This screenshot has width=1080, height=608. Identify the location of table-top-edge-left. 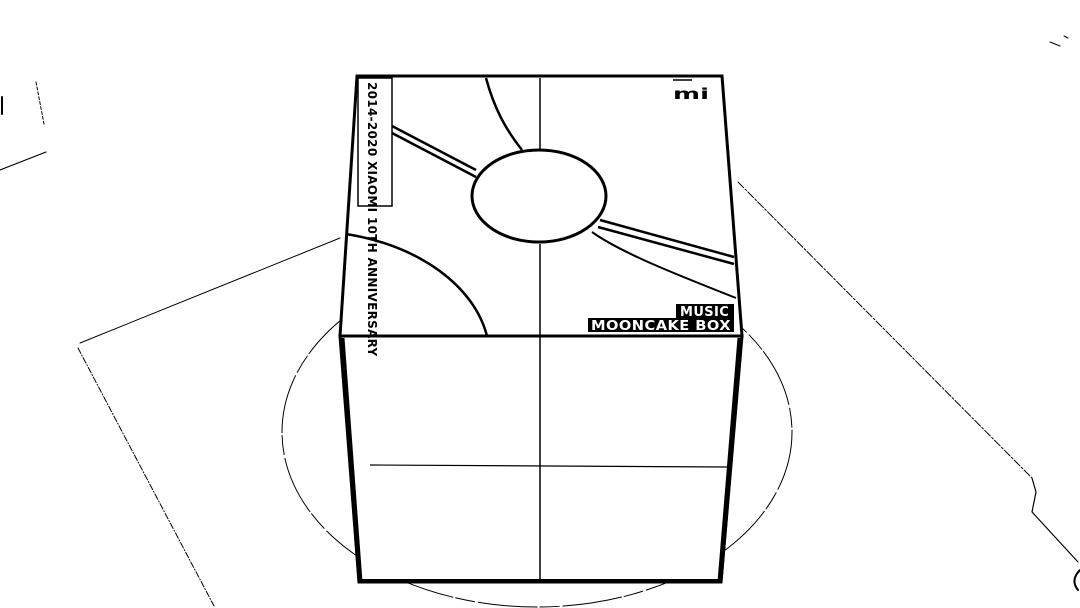
(210, 290).